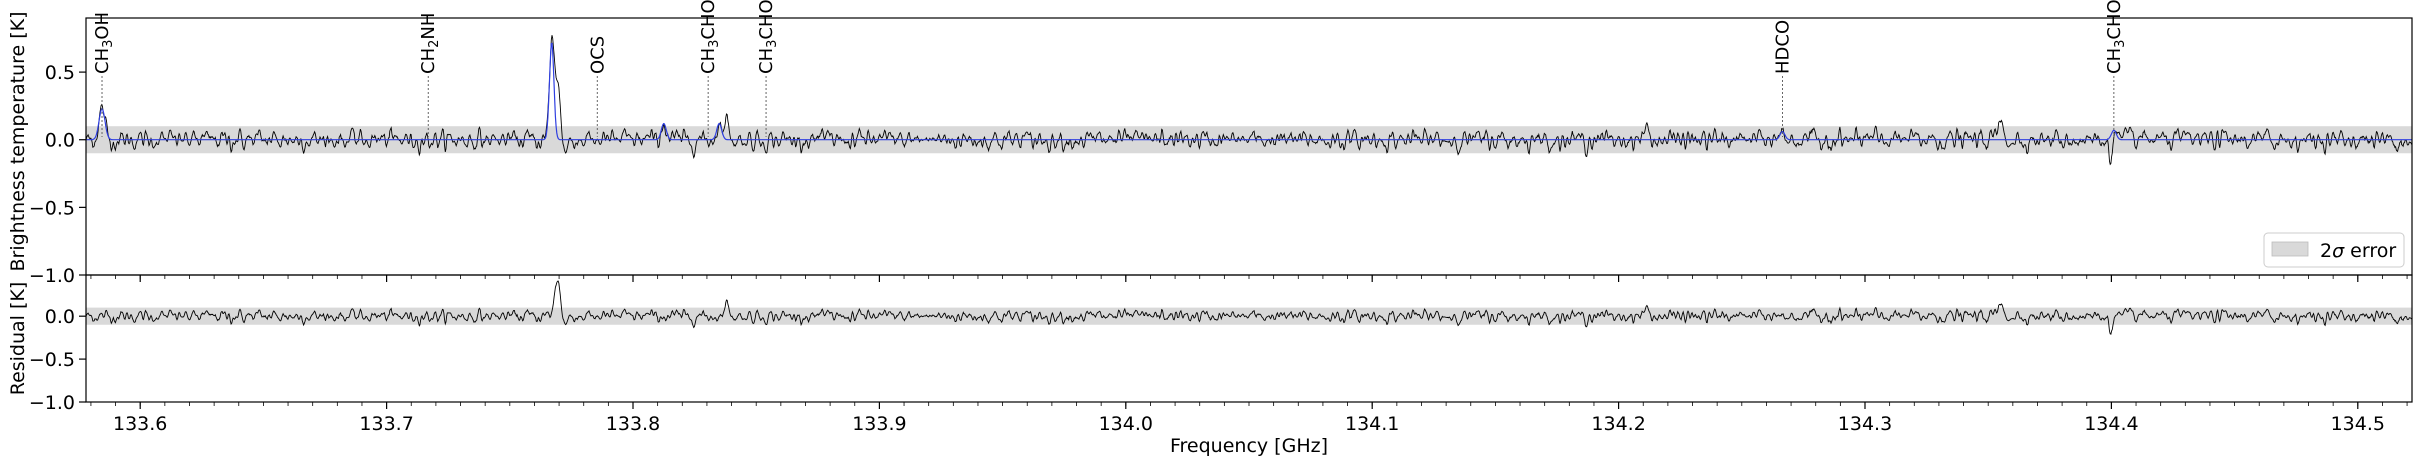  Describe the element at coordinates (60, 317) in the screenshot. I see `bottom-y-tick-label: 0.0` at that location.